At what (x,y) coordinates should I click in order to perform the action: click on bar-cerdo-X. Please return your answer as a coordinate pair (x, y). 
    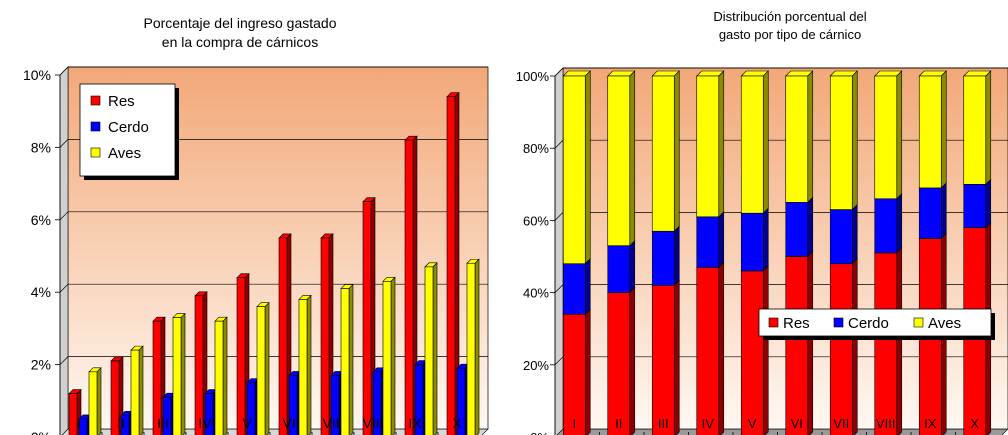
    Looking at the image, I should click on (977, 203).